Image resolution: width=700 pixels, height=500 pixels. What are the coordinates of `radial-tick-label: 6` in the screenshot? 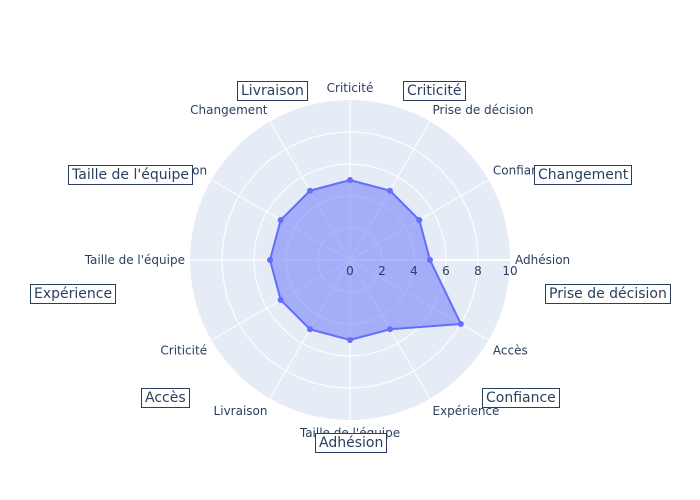 It's located at (446, 271).